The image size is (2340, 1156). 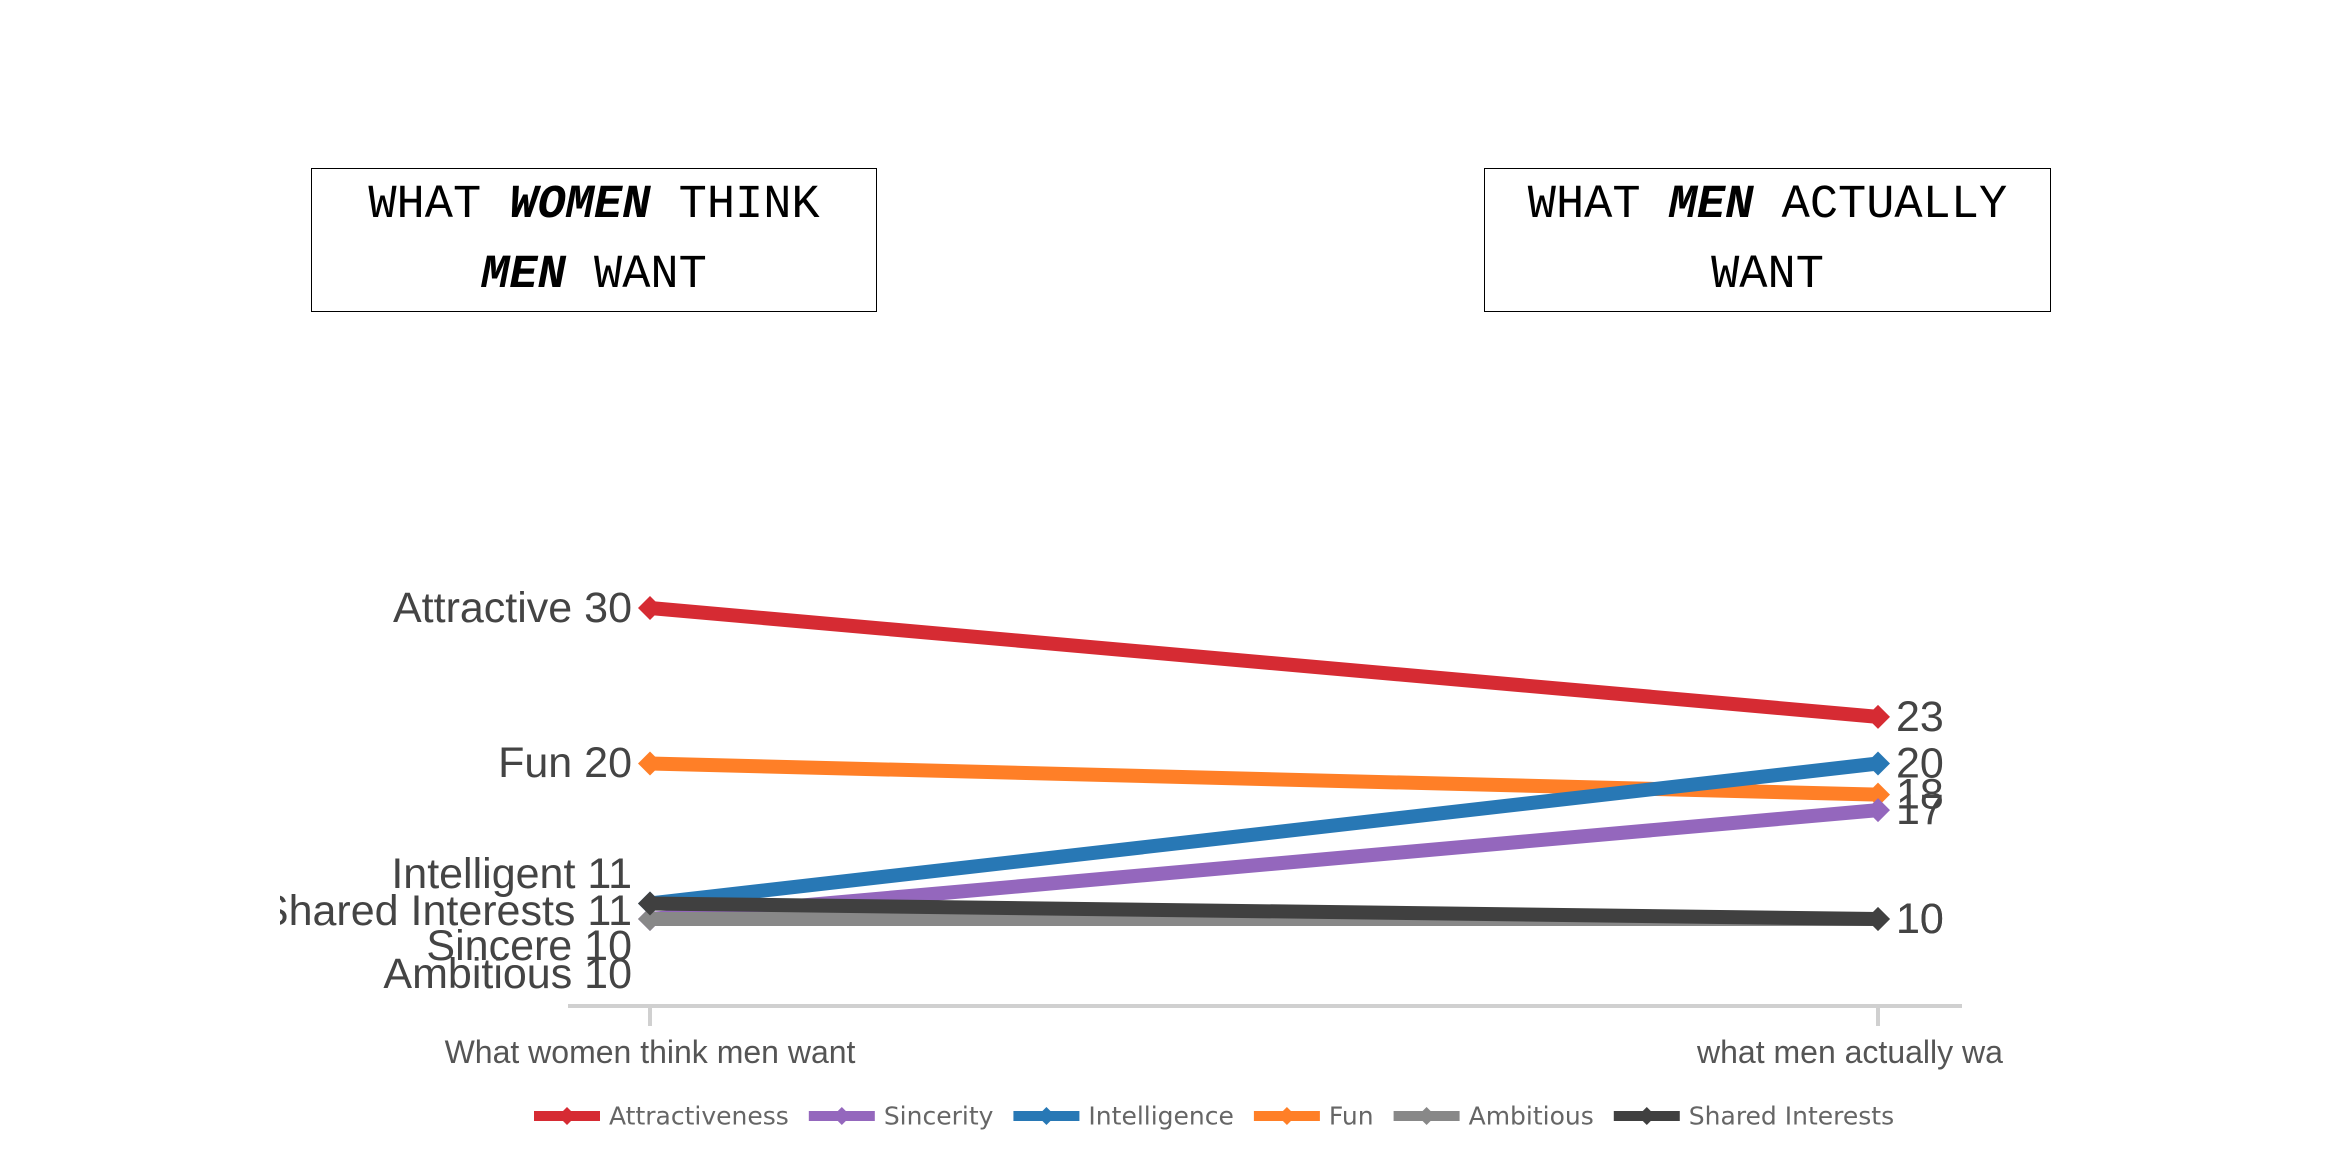 I want to click on series-line-intelligence, so click(x=1264, y=833).